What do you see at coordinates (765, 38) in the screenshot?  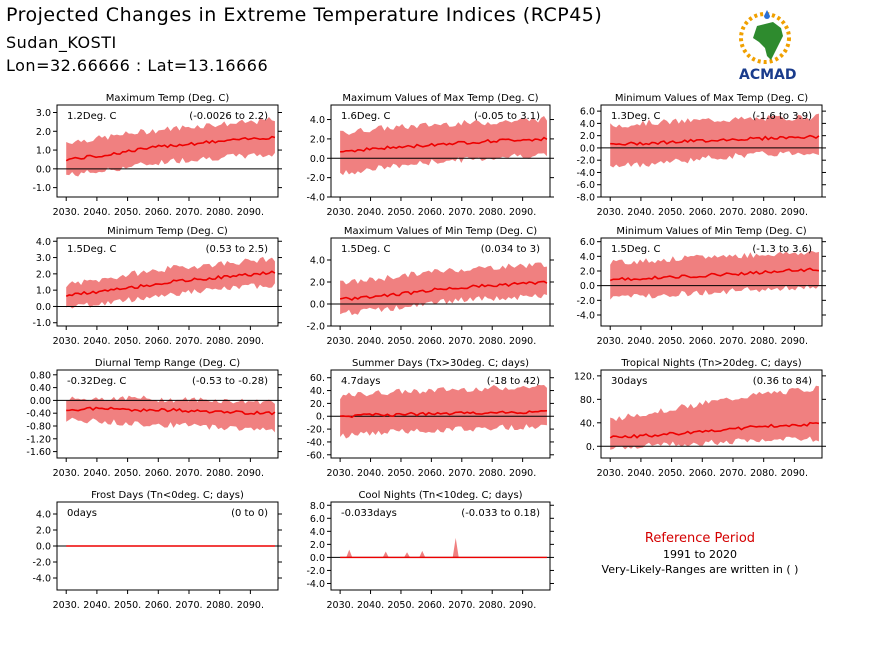 I see `sun-icon` at bounding box center [765, 38].